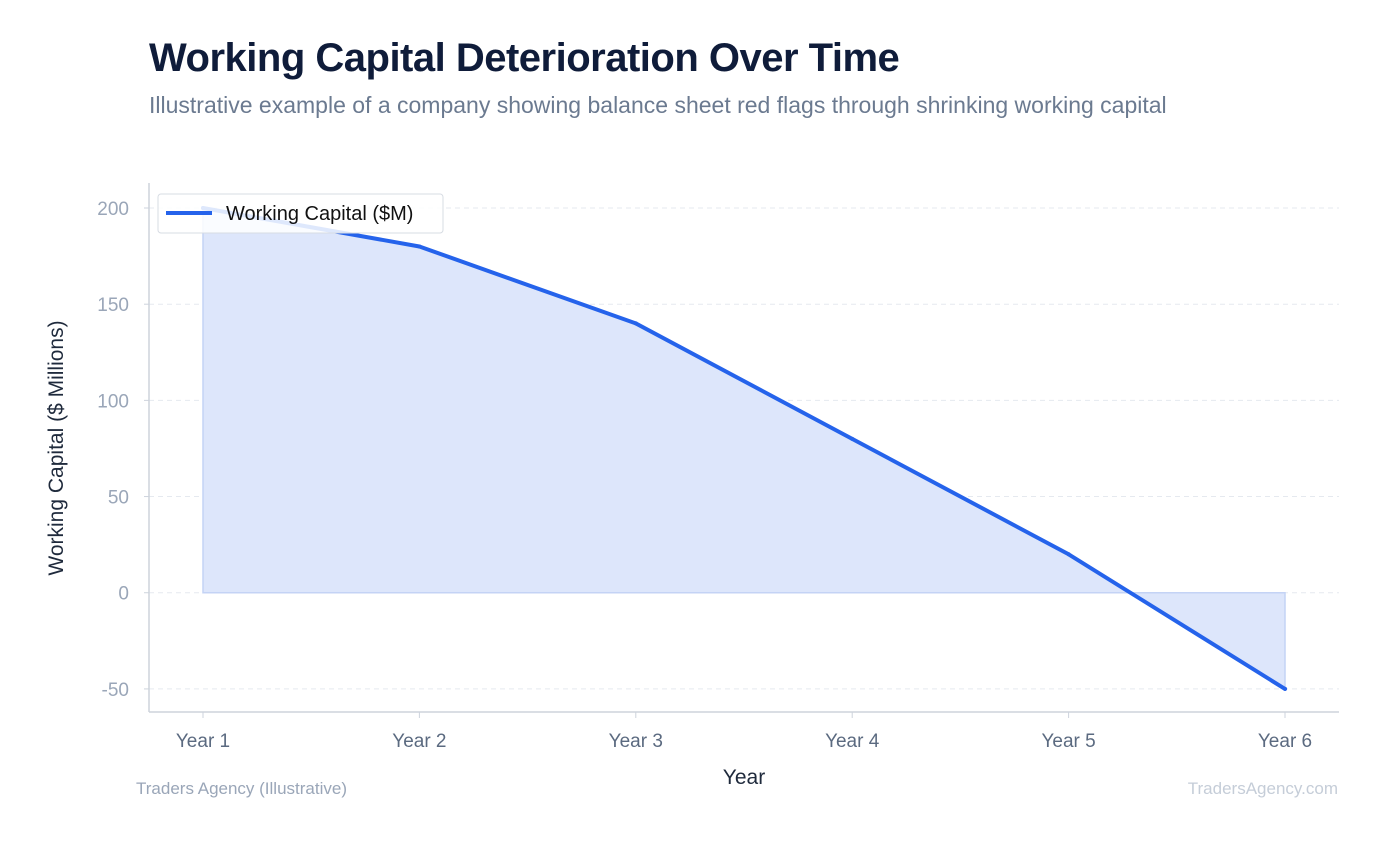 Image resolution: width=1383 pixels, height=845 pixels. What do you see at coordinates (115, 690) in the screenshot?
I see `y-tick-label: -50` at bounding box center [115, 690].